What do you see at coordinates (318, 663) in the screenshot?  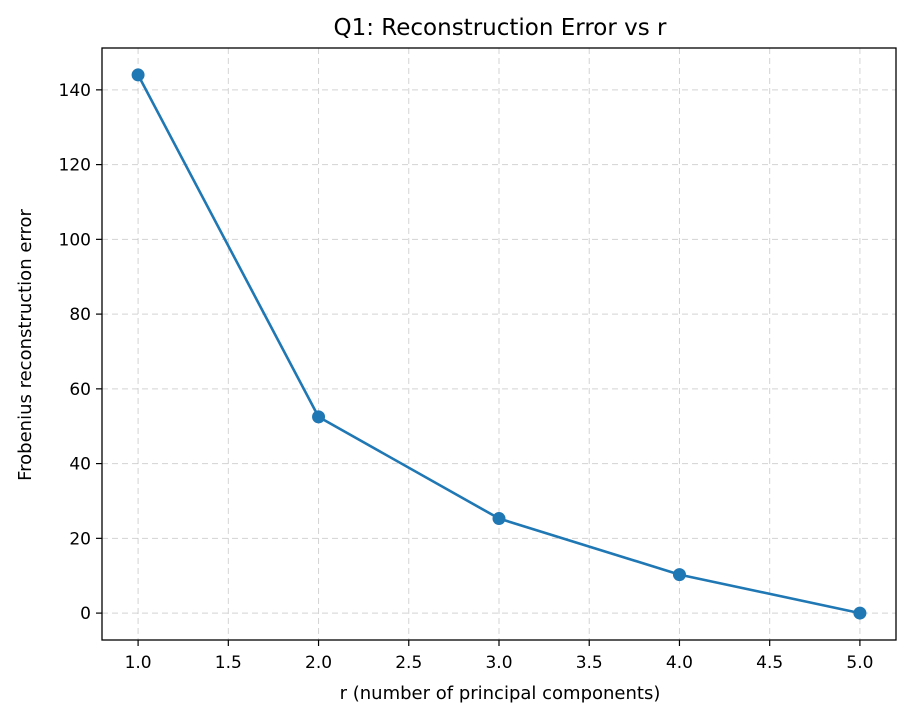 I see `x-tick-label: 2.0` at bounding box center [318, 663].